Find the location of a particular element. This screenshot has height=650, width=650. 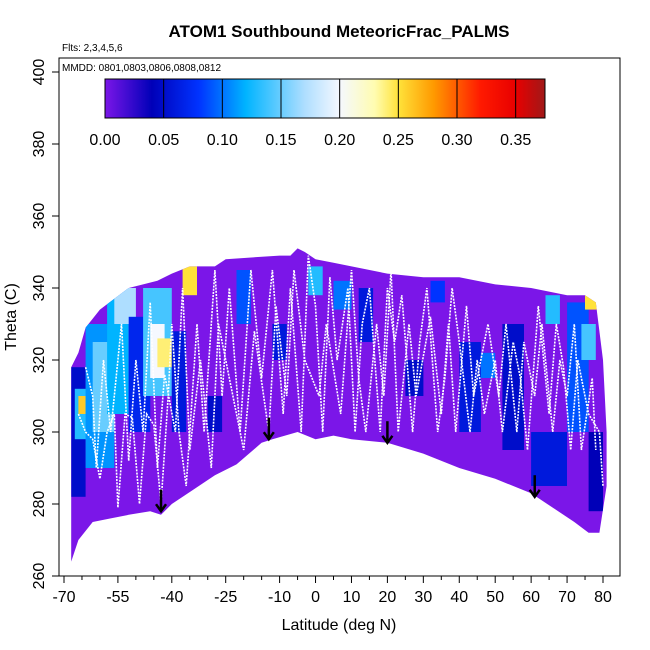

dates-subtitle: MMDD: 0801,0803,0806,0808,0812 is located at coordinates (141, 68).